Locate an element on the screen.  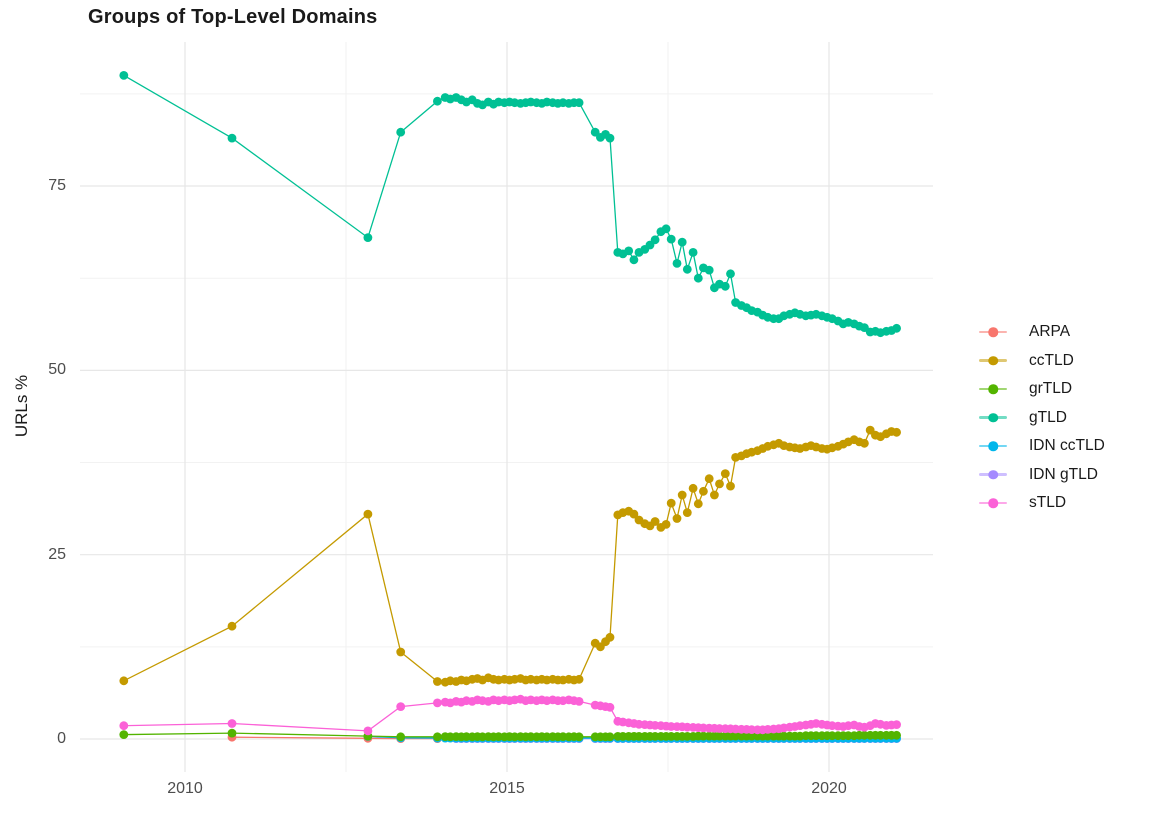
legend-key-cctld is located at coordinates (993, 361).